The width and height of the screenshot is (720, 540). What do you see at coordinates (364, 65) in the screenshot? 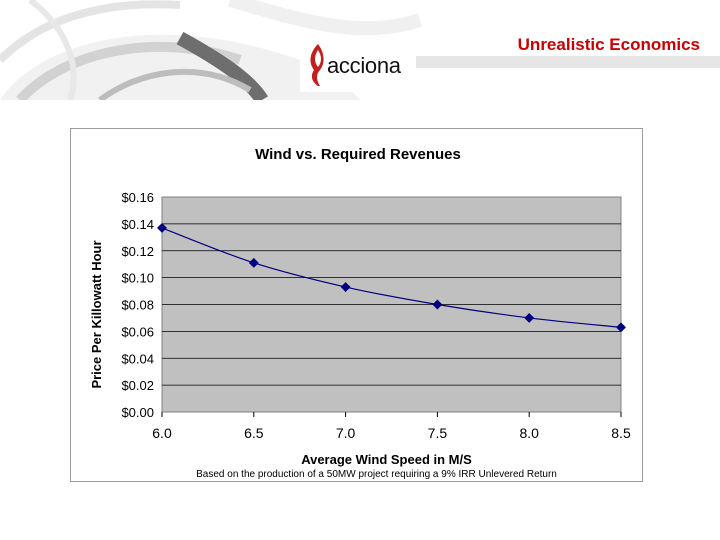
I see `brand-name: acciona` at bounding box center [364, 65].